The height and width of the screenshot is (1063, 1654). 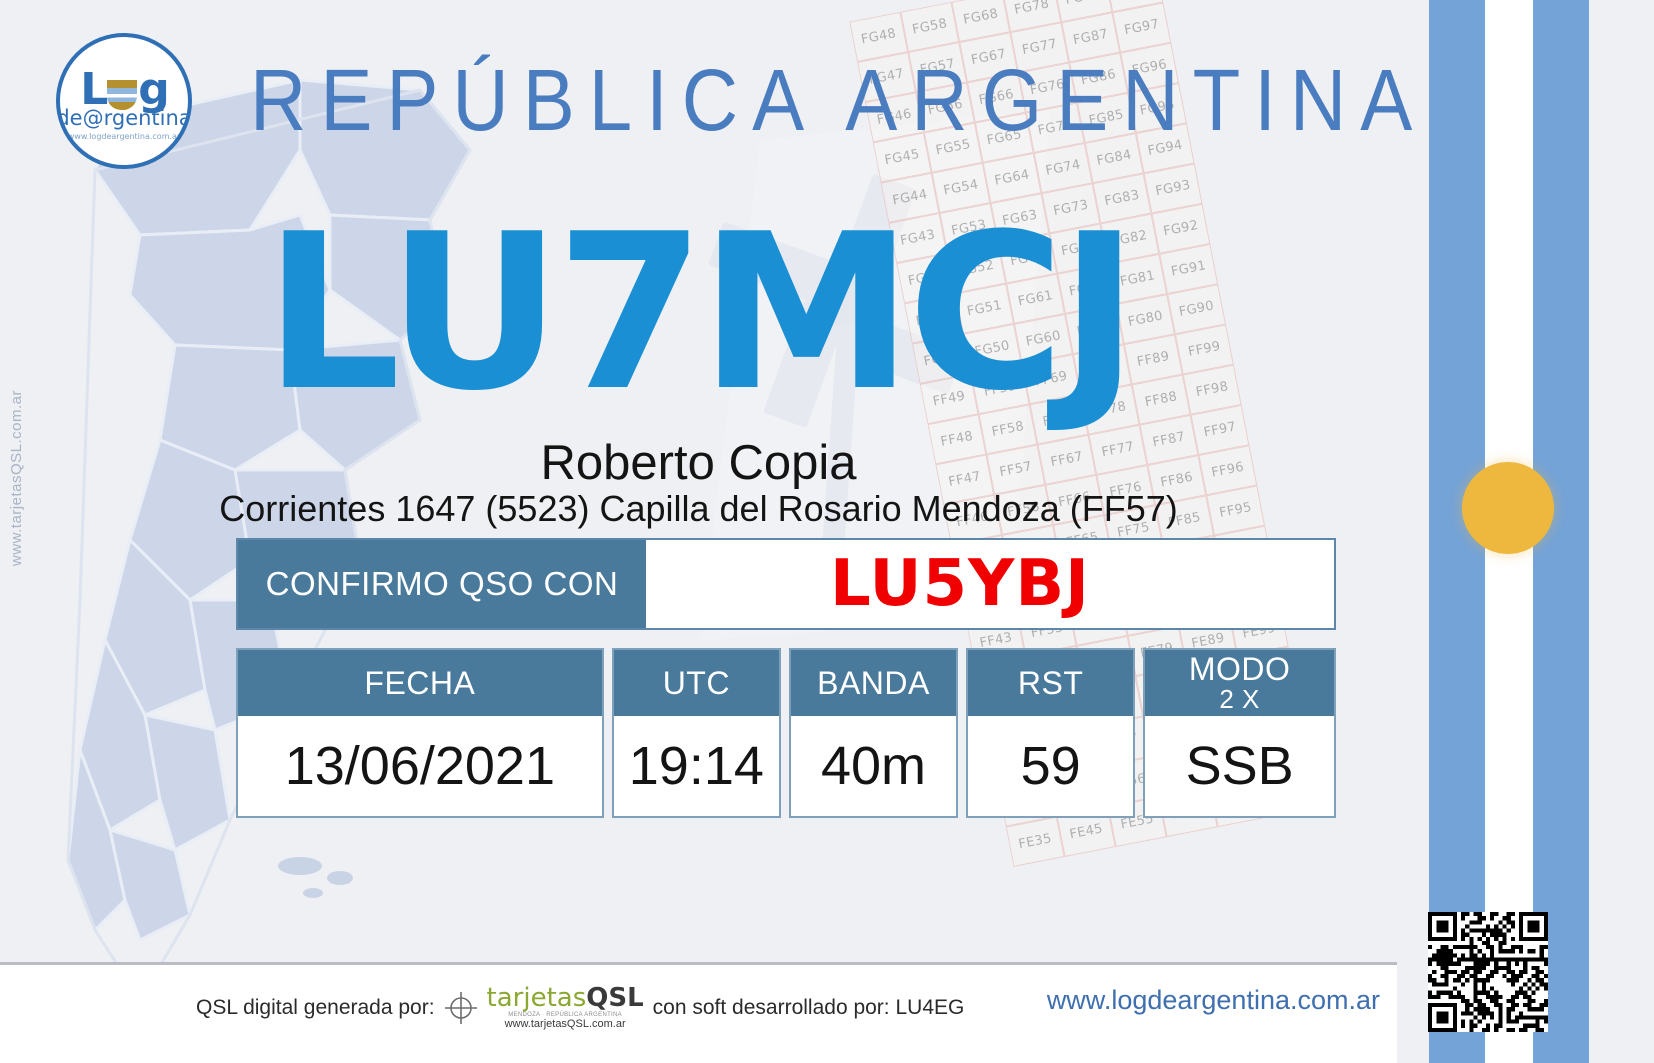 I want to click on operator-name: Roberto Copia, so click(x=698, y=463).